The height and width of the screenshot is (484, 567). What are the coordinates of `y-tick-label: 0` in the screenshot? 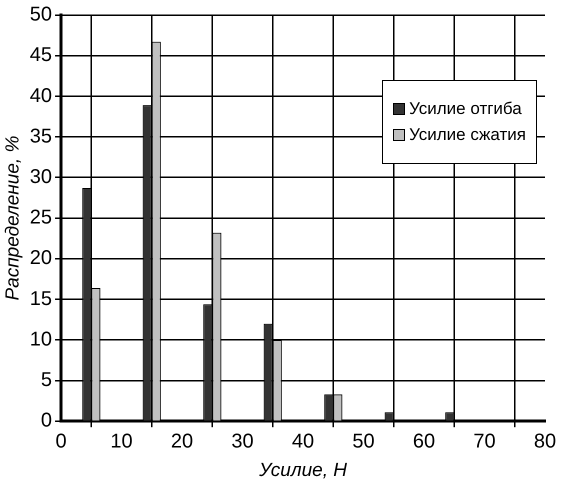 It's located at (46, 421).